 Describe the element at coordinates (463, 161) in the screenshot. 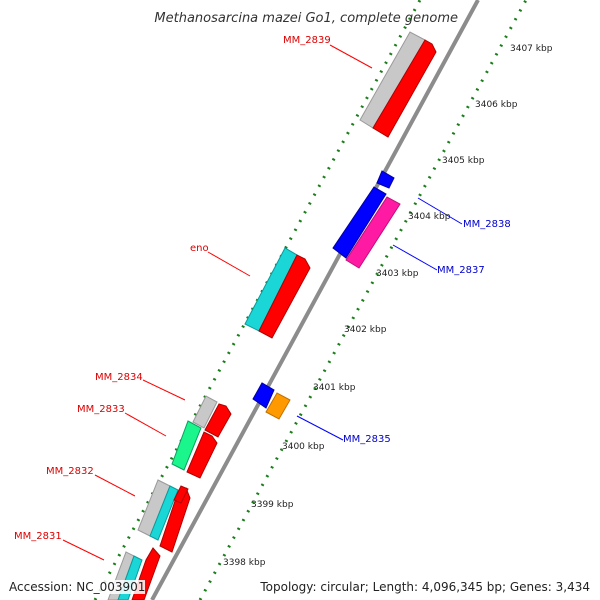

I see `kbp-label: 3405 kbp` at that location.